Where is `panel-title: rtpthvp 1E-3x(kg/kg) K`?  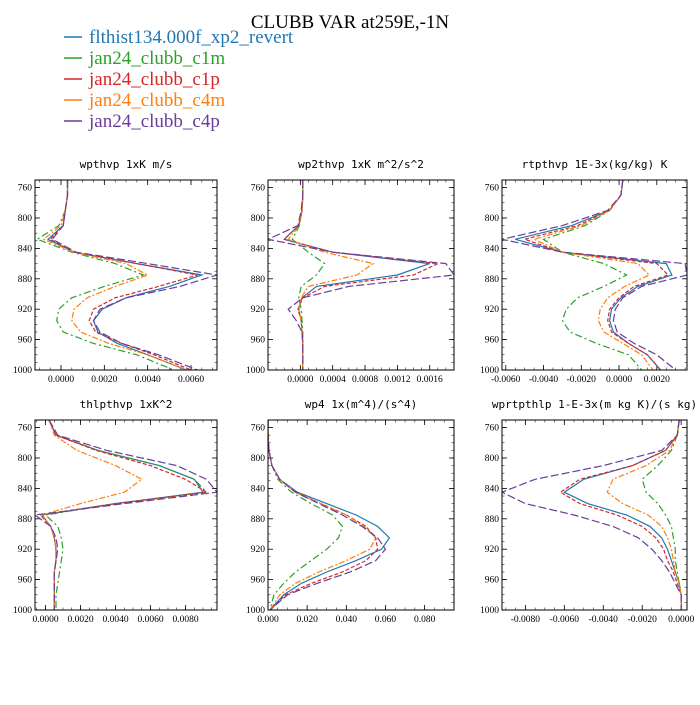 panel-title: rtpthvp 1E-3x(kg/kg) K is located at coordinates (595, 164).